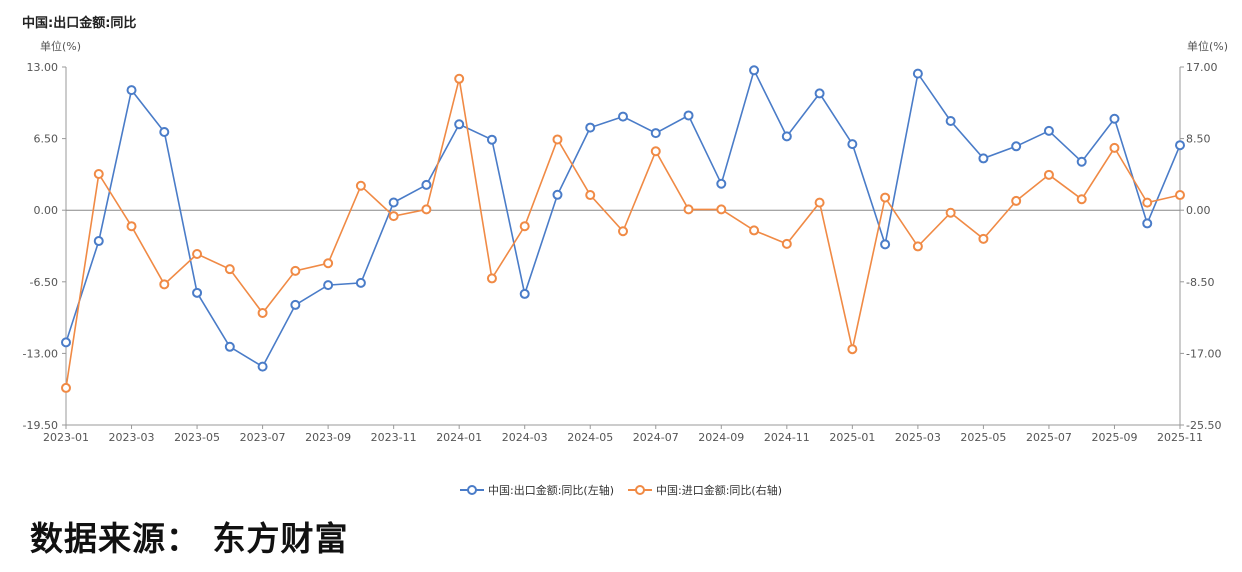 Image resolution: width=1242 pixels, height=572 pixels. What do you see at coordinates (719, 490) in the screenshot?
I see `legend-import-label: 中国:进口金额:同比(右轴)` at bounding box center [719, 490].